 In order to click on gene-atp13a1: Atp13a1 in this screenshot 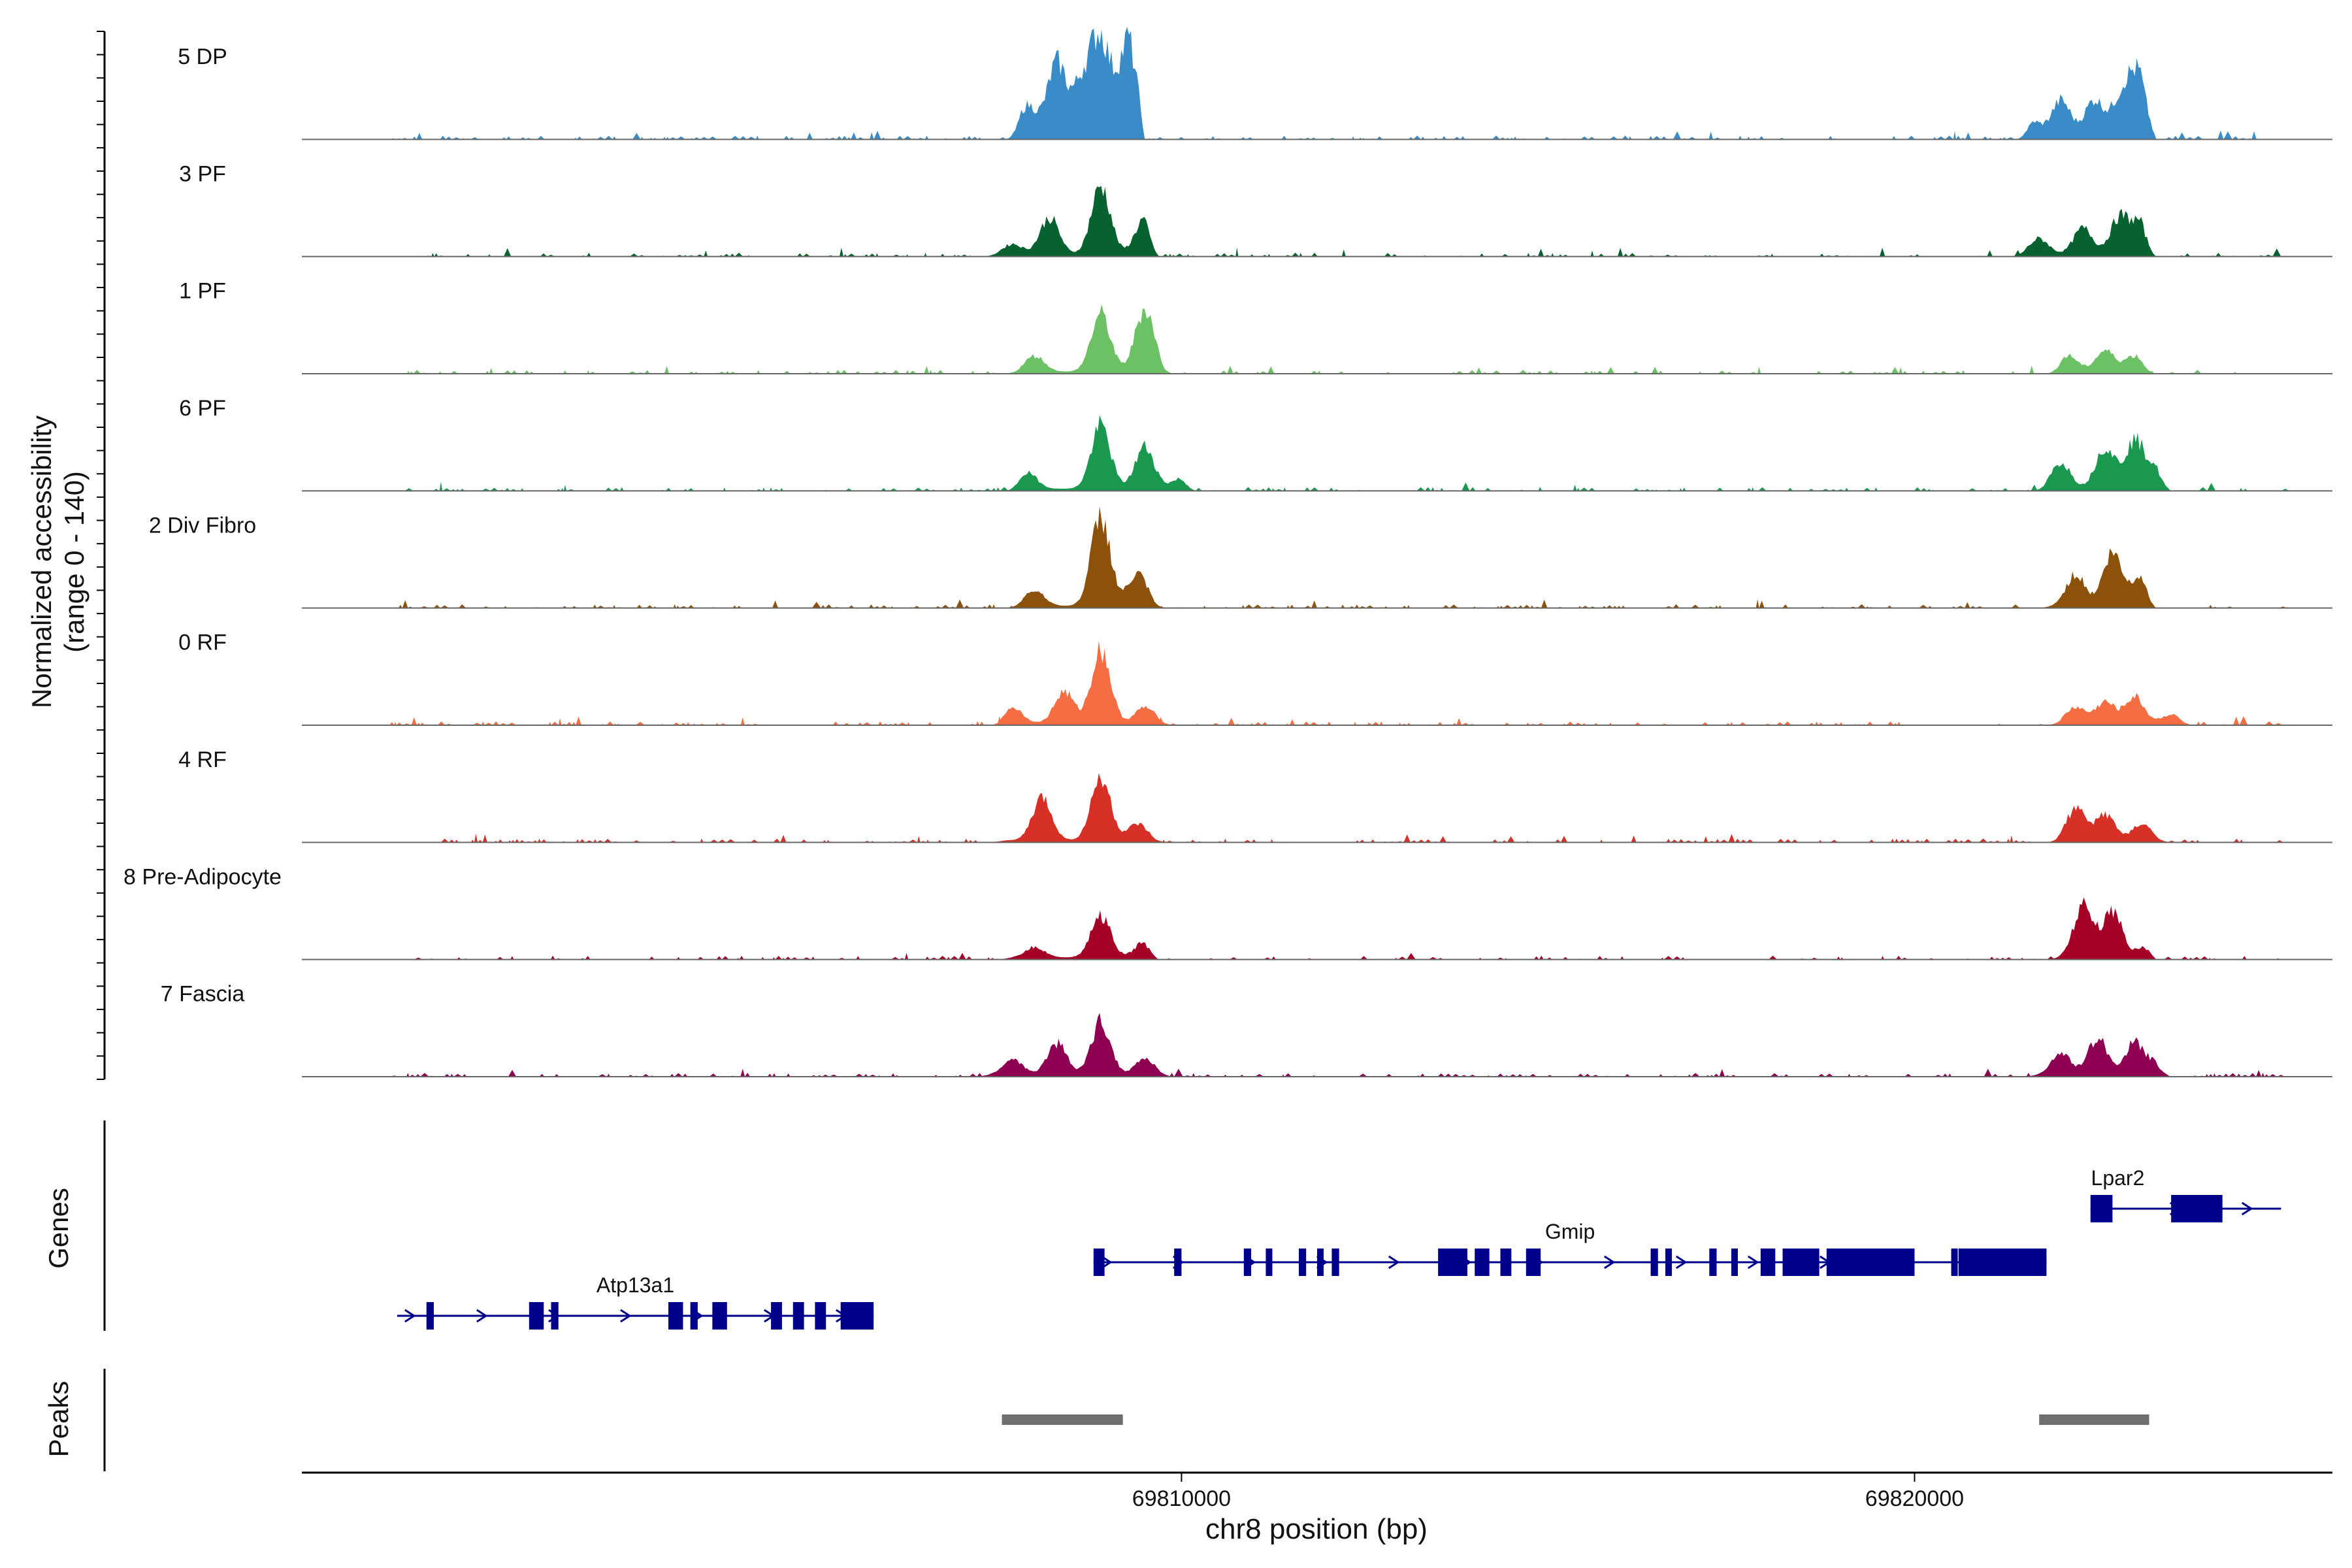, I will do `click(635, 1301)`.